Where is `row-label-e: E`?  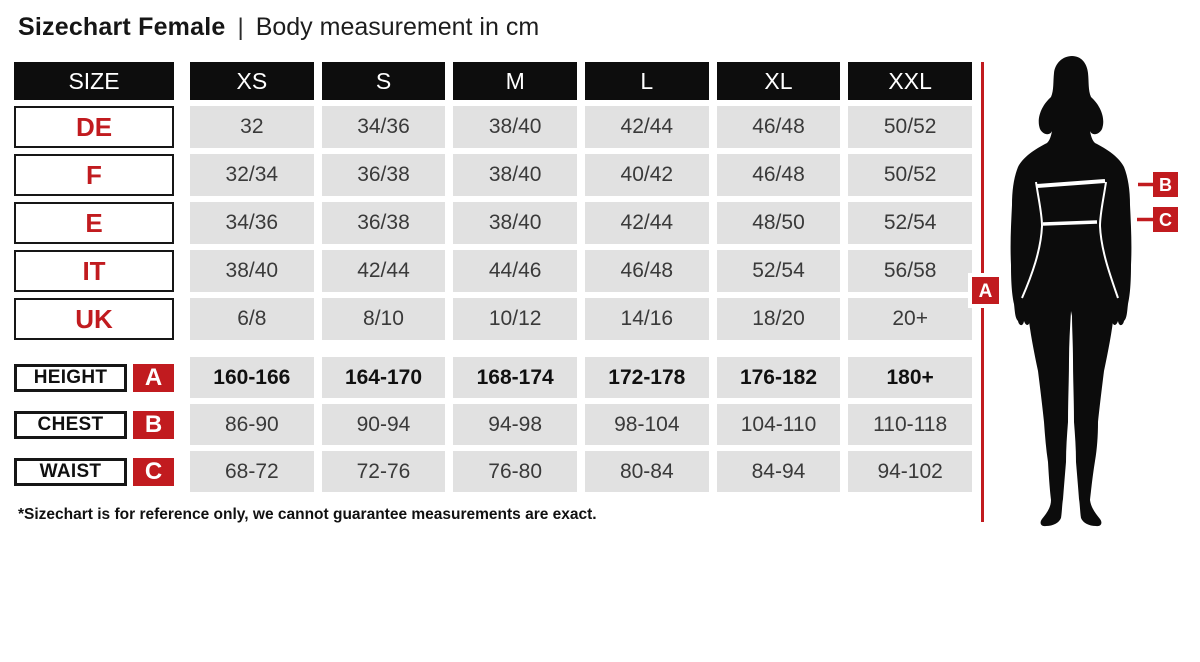 row-label-e: E is located at coordinates (94, 223).